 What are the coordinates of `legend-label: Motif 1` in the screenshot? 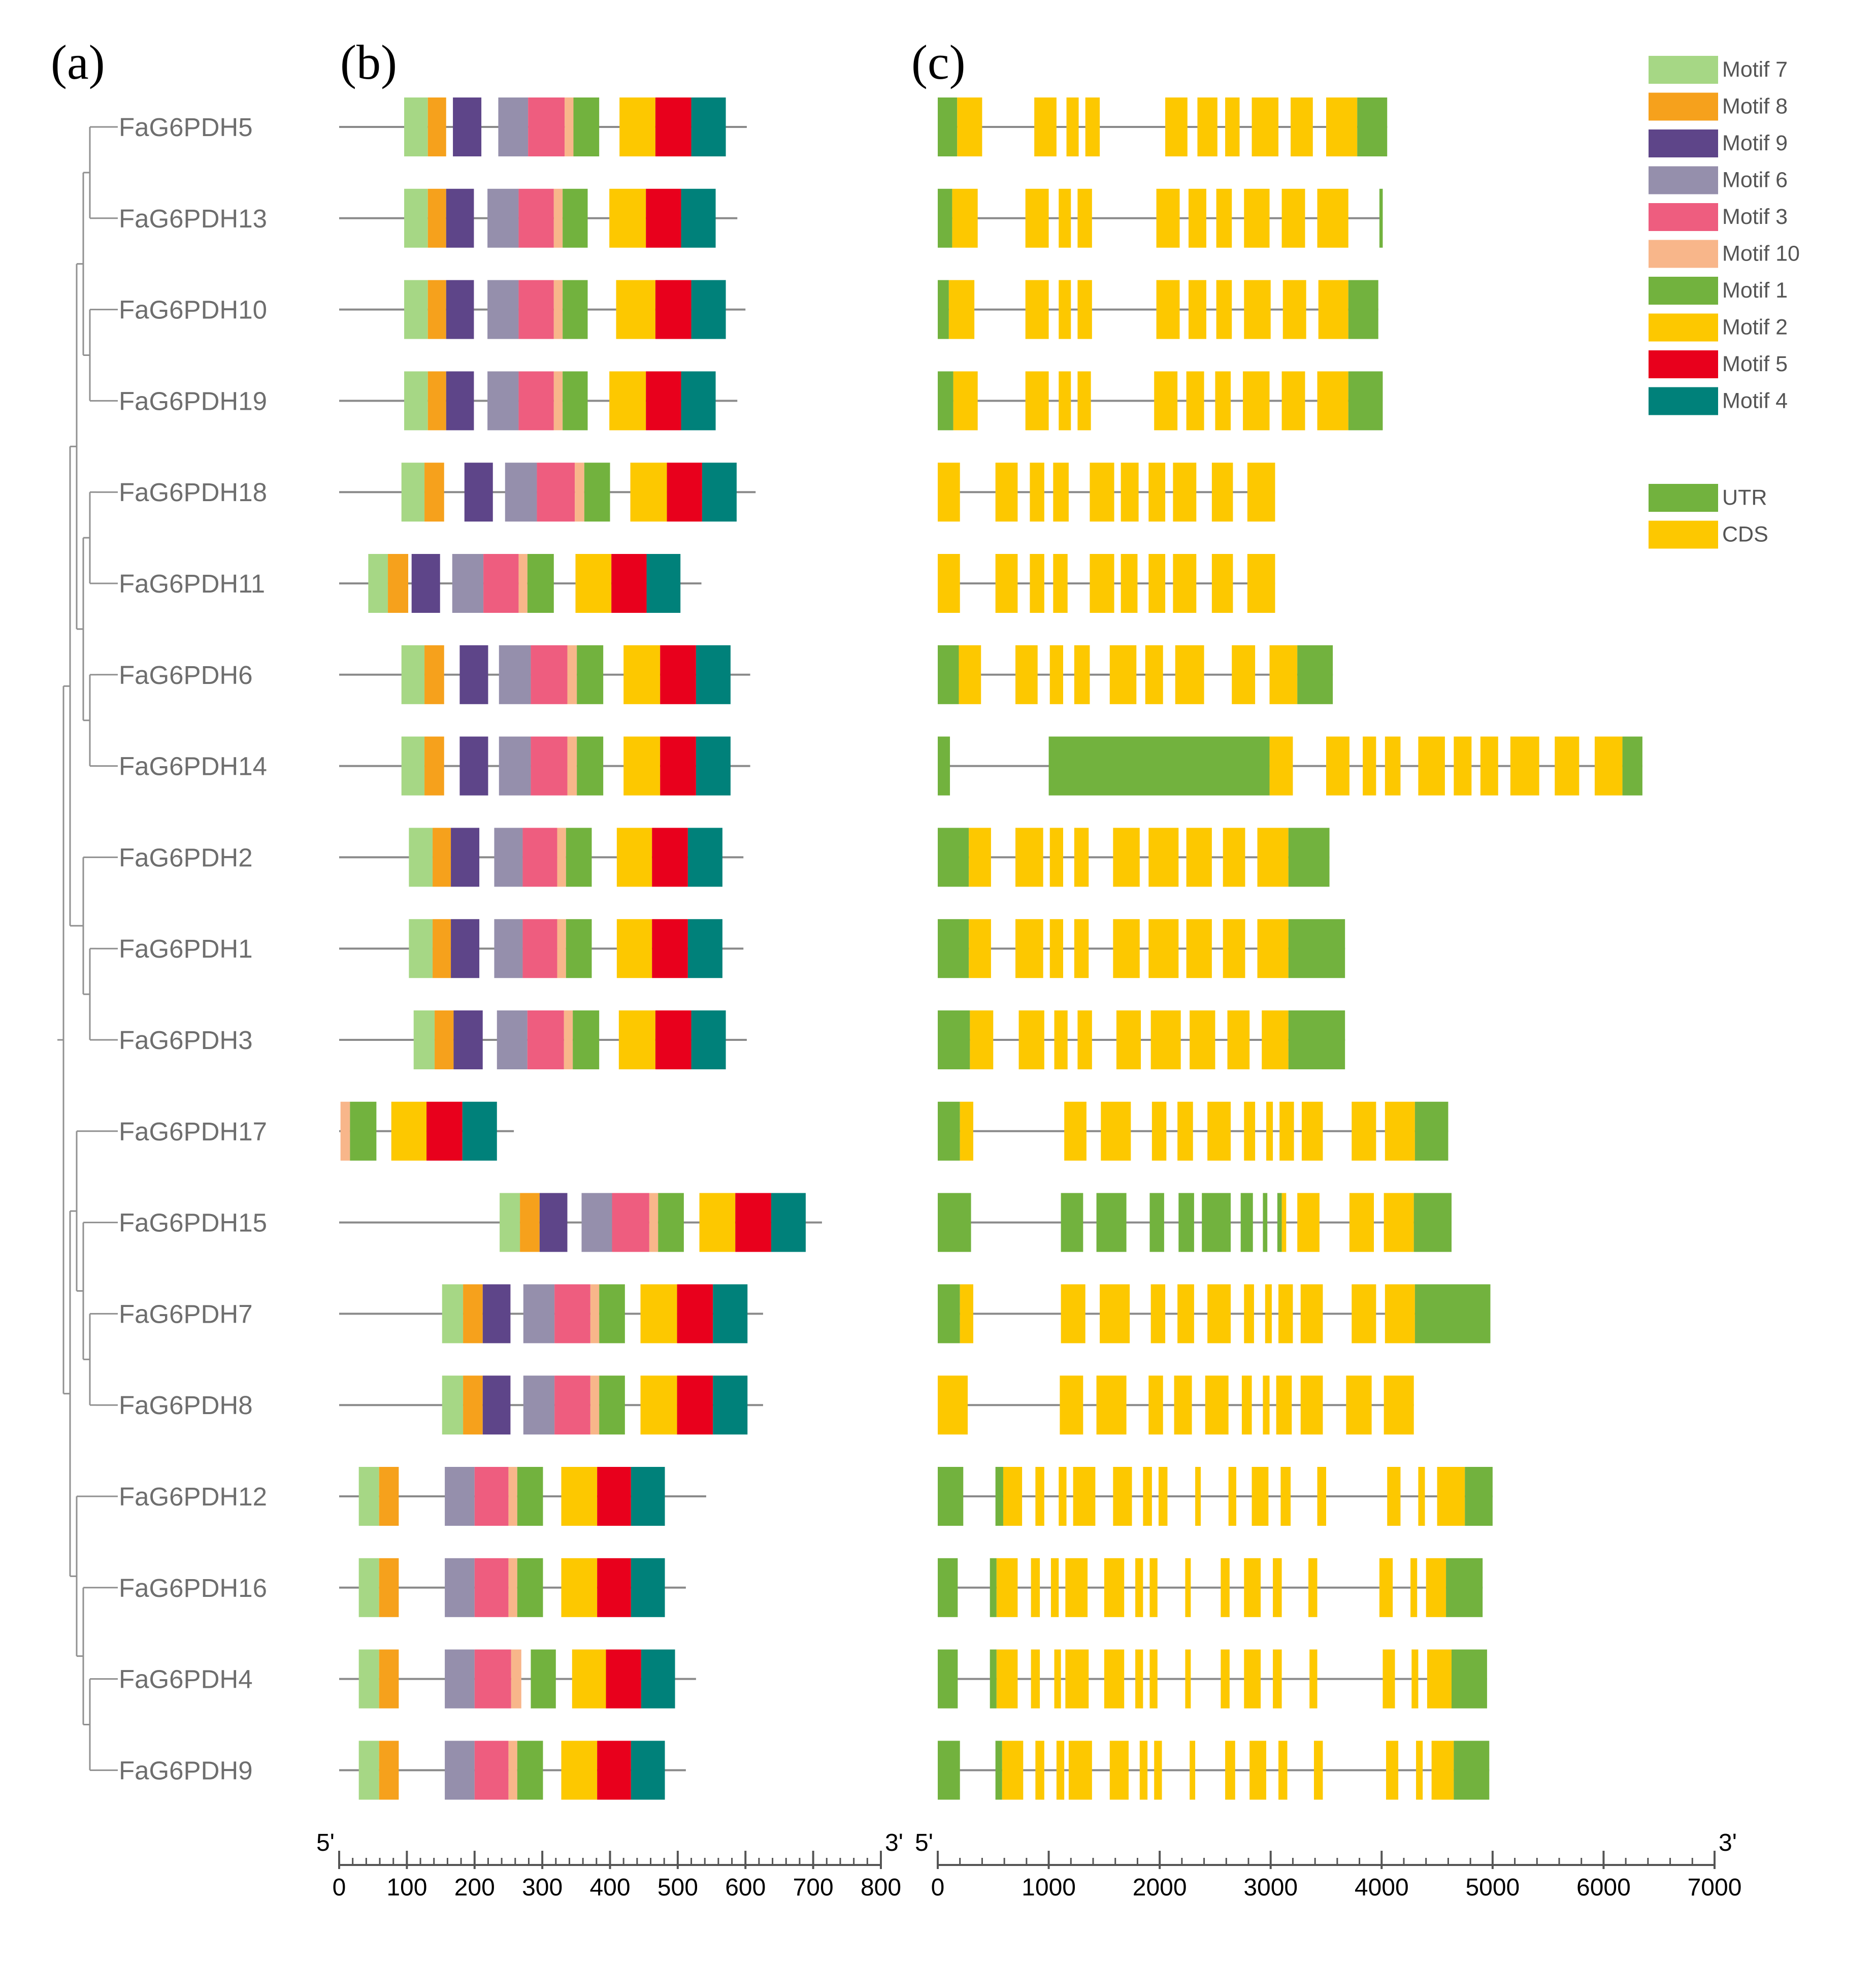 It's located at (1755, 290).